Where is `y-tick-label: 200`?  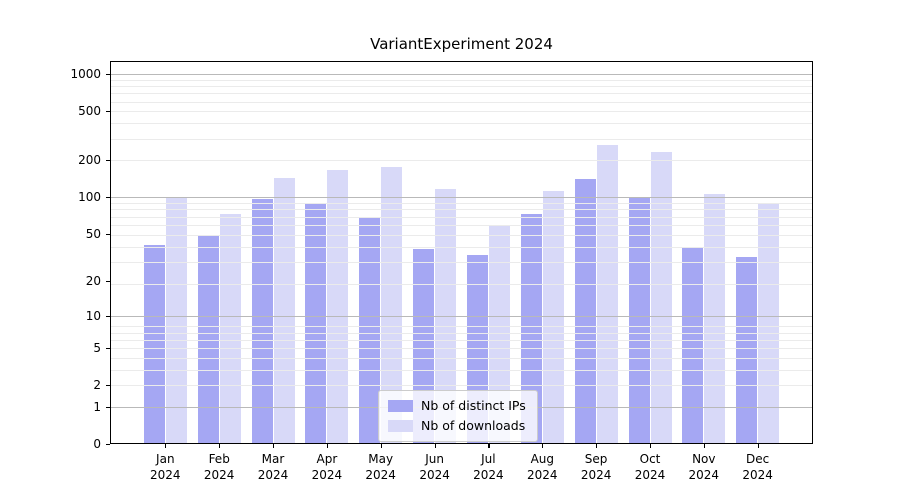 y-tick-label: 200 is located at coordinates (89, 160).